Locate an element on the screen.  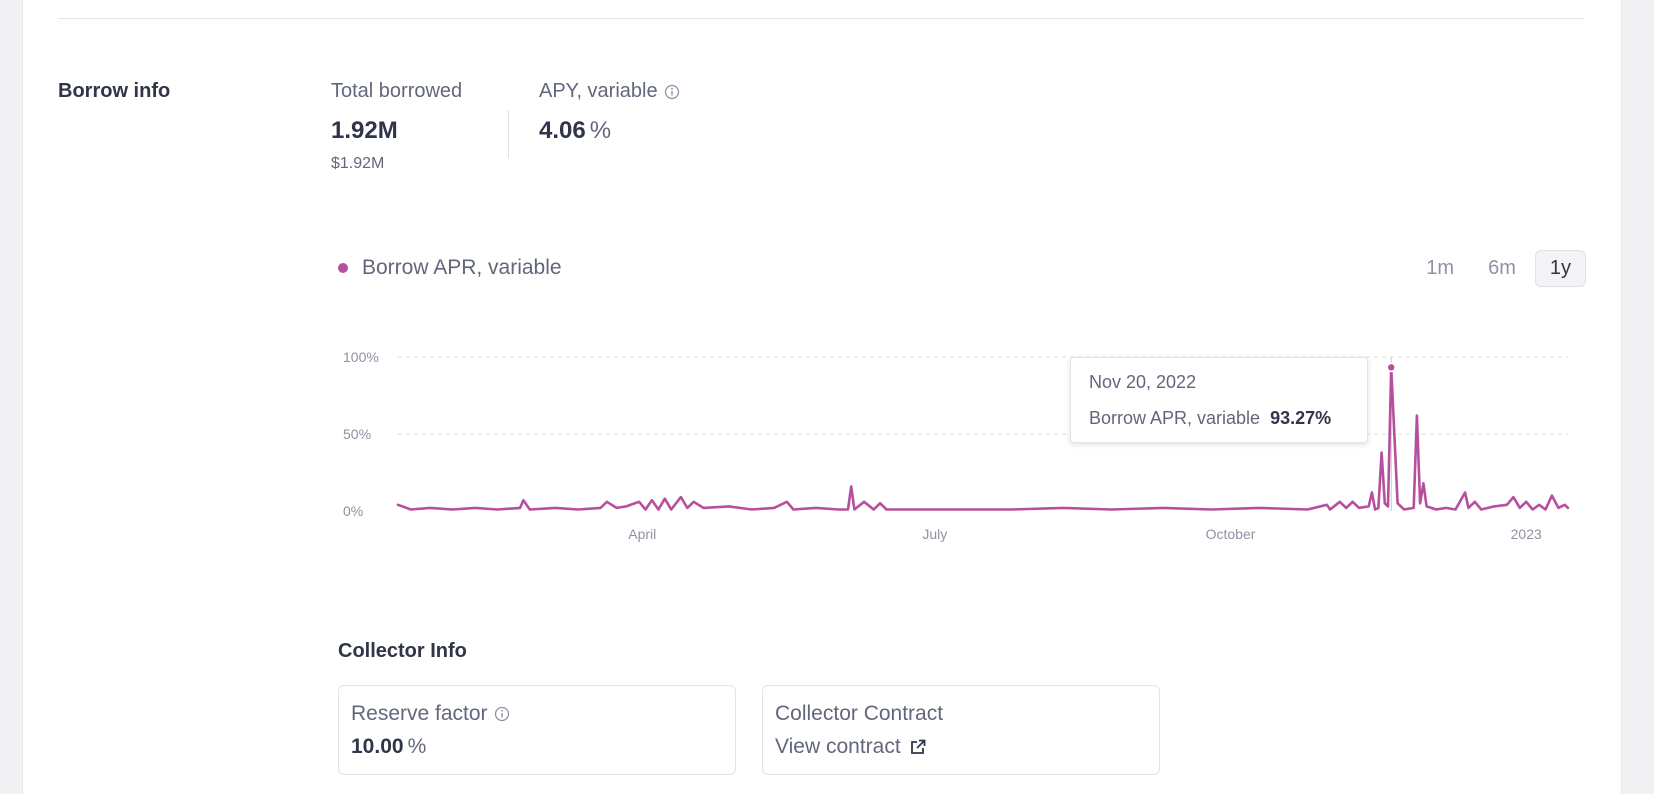
apy-unit: % is located at coordinates (600, 130).